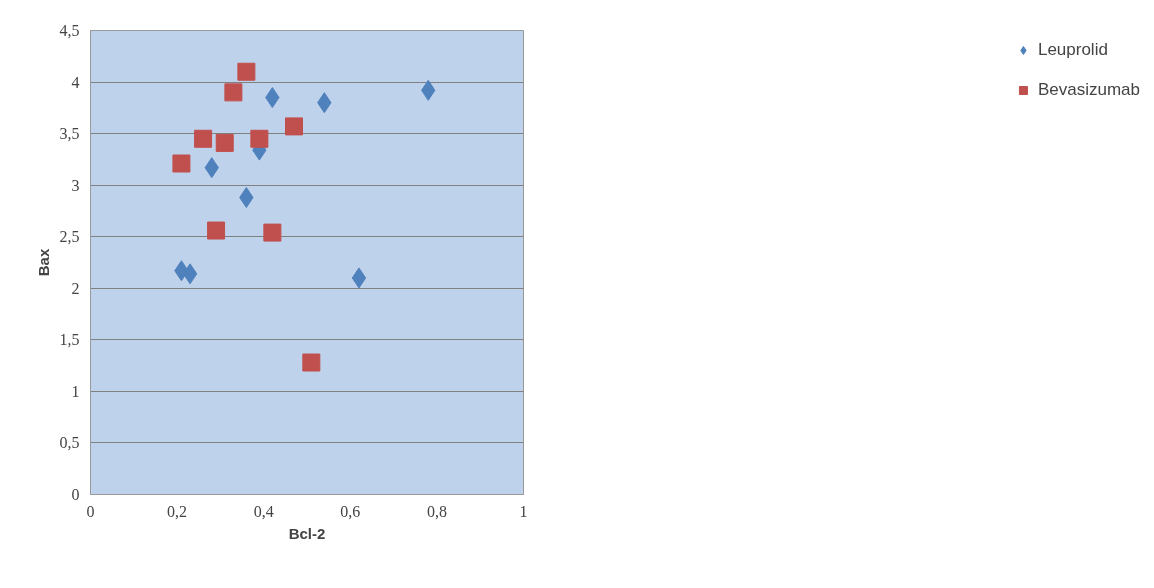 The image size is (1154, 588). Describe the element at coordinates (69, 340) in the screenshot. I see `y-tick-label: 1,5` at that location.